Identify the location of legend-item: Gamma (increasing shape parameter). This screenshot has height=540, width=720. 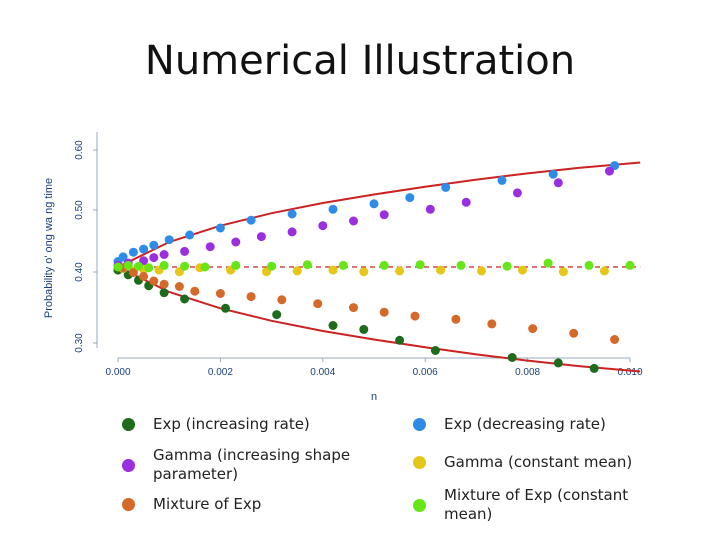
(247, 465).